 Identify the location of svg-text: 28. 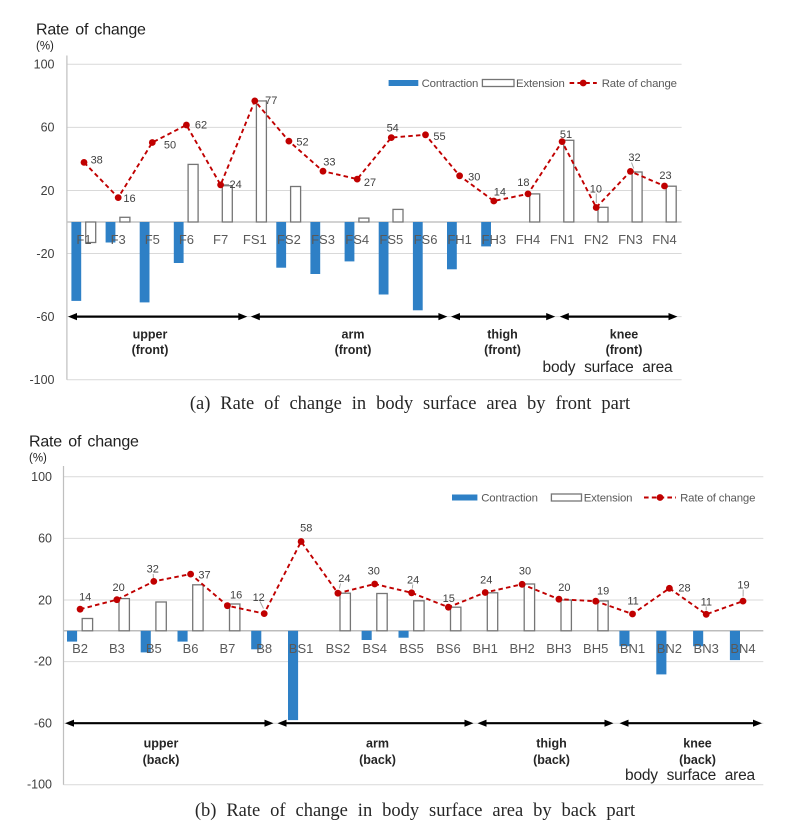
(684, 589).